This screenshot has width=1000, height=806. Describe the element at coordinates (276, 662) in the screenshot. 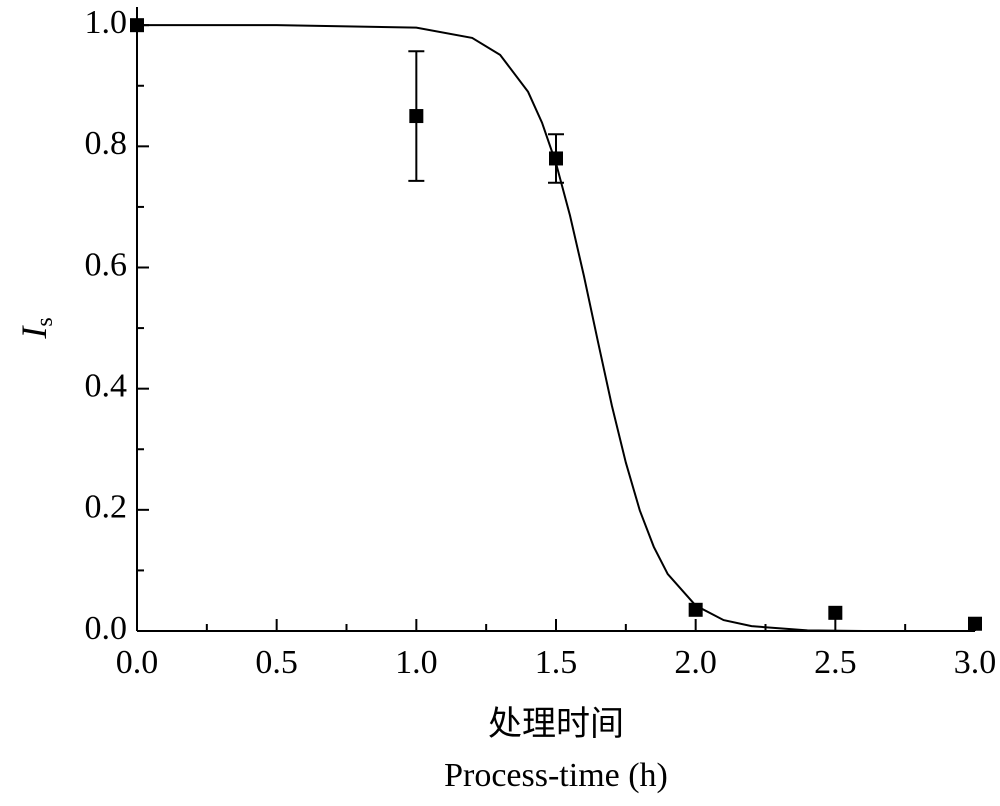

I see `x-tick-label: 0.5` at that location.